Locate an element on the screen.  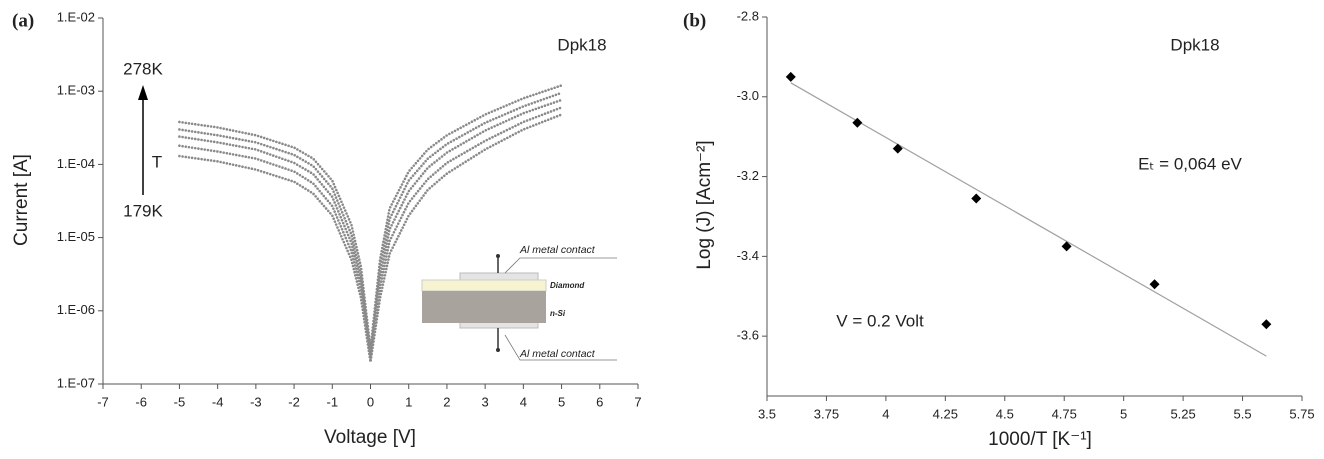
y-tick-label: -3.0 is located at coordinates (748, 95).